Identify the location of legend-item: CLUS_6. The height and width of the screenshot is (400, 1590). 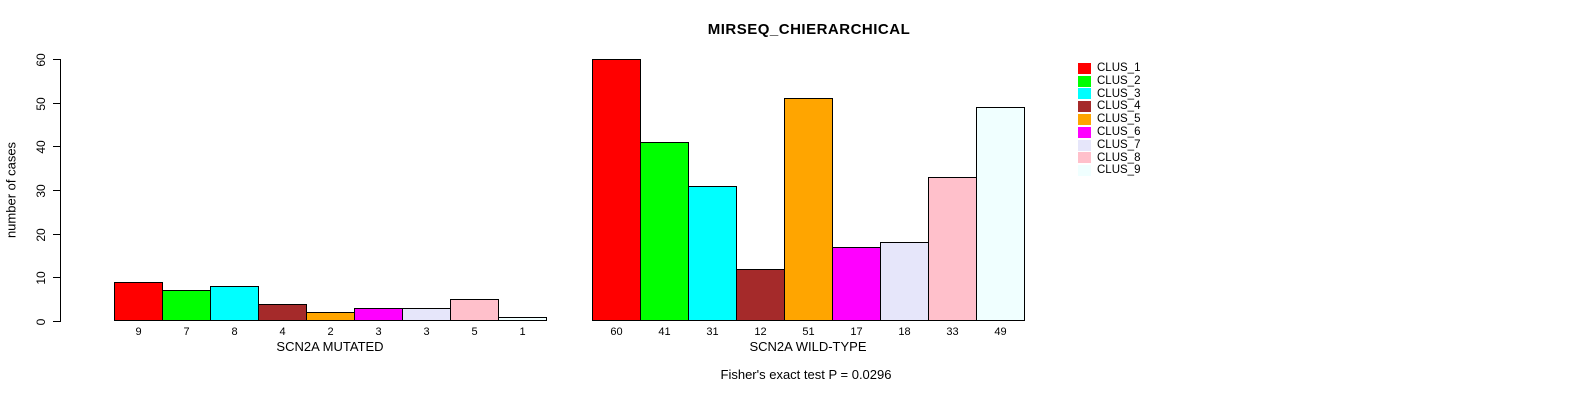
(1109, 132).